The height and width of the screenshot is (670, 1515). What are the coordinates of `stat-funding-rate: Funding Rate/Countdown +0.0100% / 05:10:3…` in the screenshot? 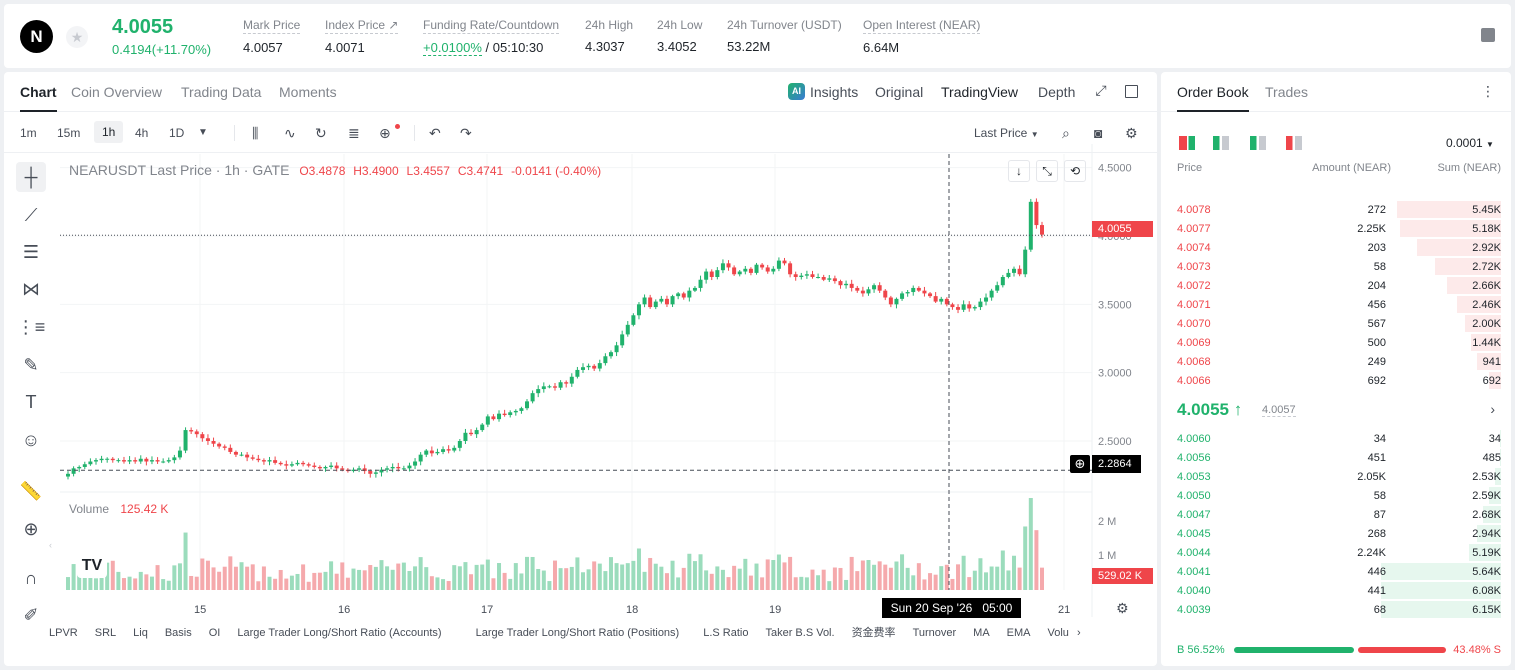 It's located at (491, 37).